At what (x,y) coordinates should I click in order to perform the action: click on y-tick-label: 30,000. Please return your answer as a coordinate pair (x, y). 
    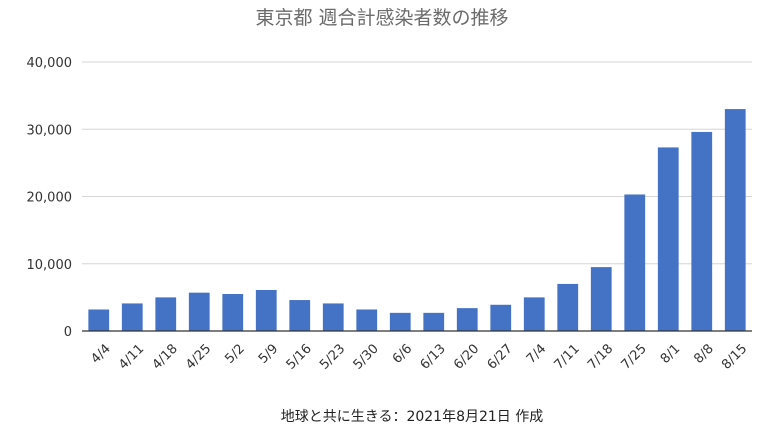
    Looking at the image, I should click on (50, 130).